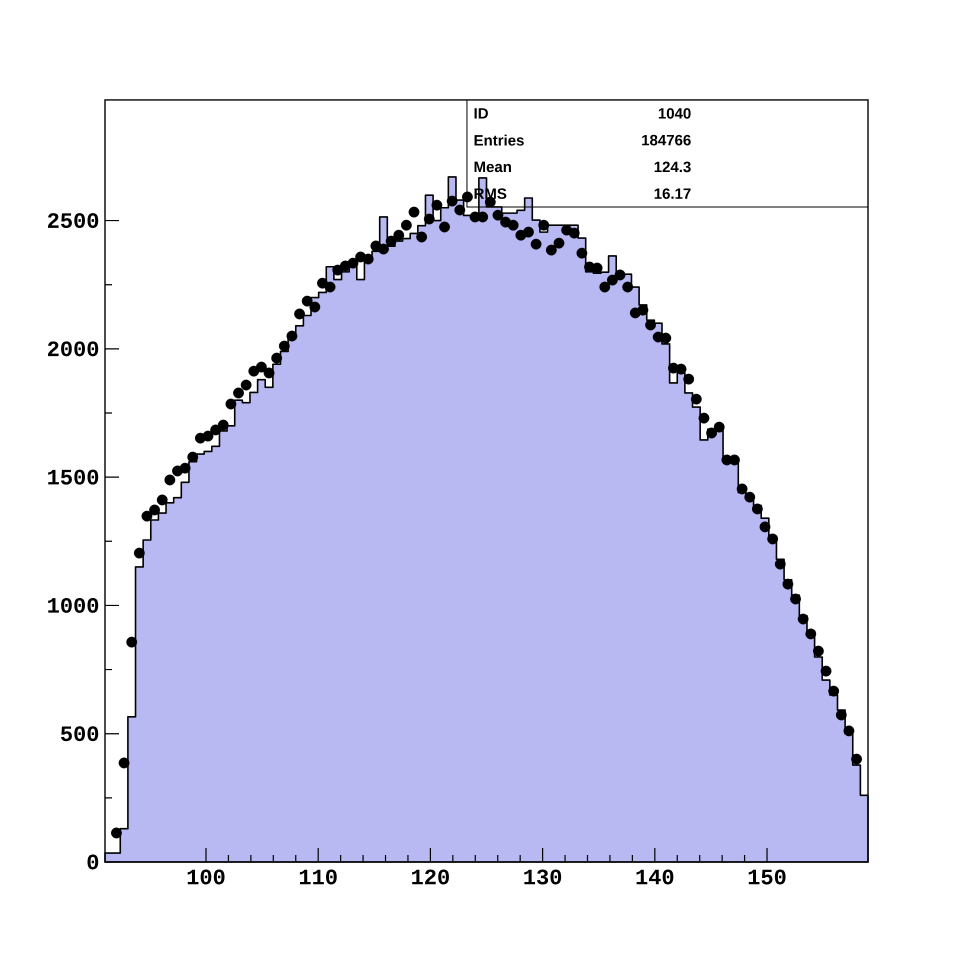  I want to click on x-tick-label: 100, so click(206, 877).